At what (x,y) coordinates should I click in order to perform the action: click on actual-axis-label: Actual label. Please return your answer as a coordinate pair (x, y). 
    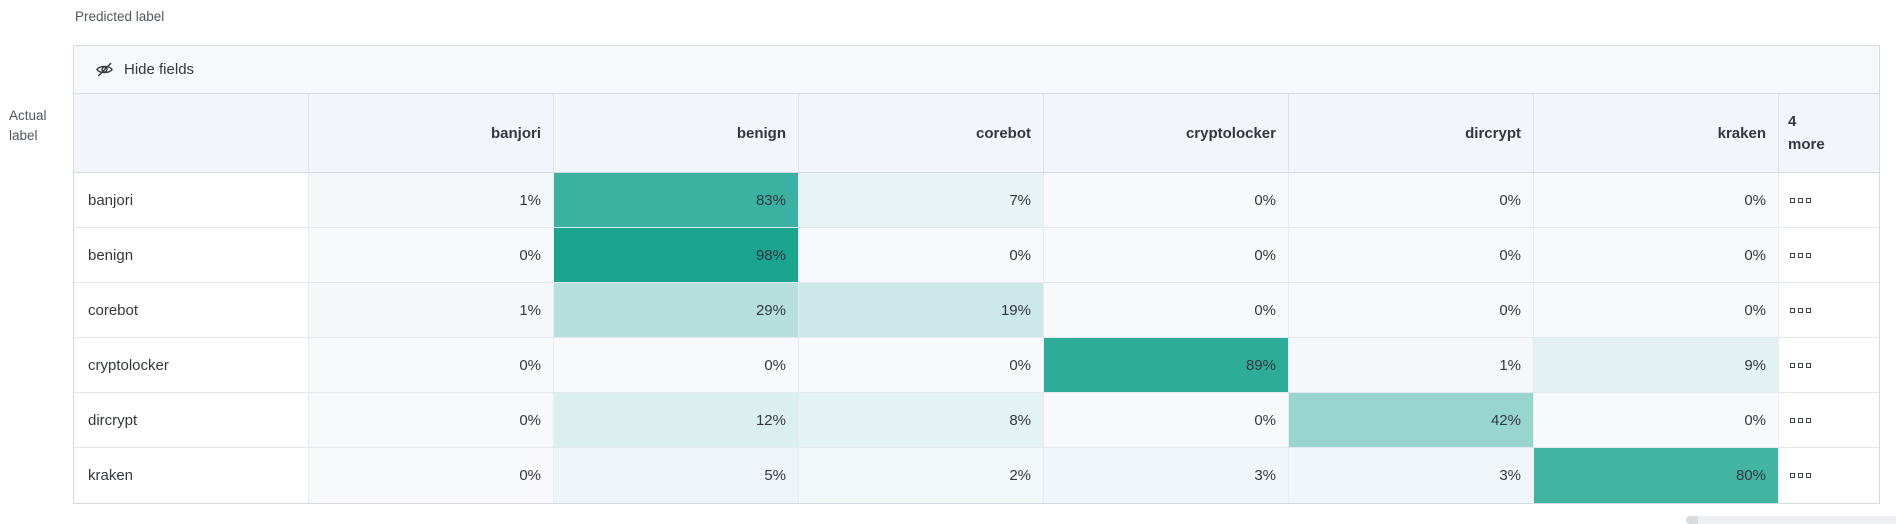
    Looking at the image, I should click on (28, 125).